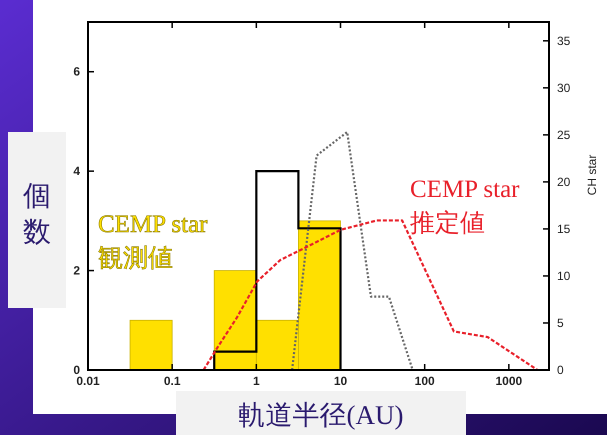 The image size is (607, 435). What do you see at coordinates (564, 87) in the screenshot?
I see `y2-tick-label: 30` at bounding box center [564, 87].